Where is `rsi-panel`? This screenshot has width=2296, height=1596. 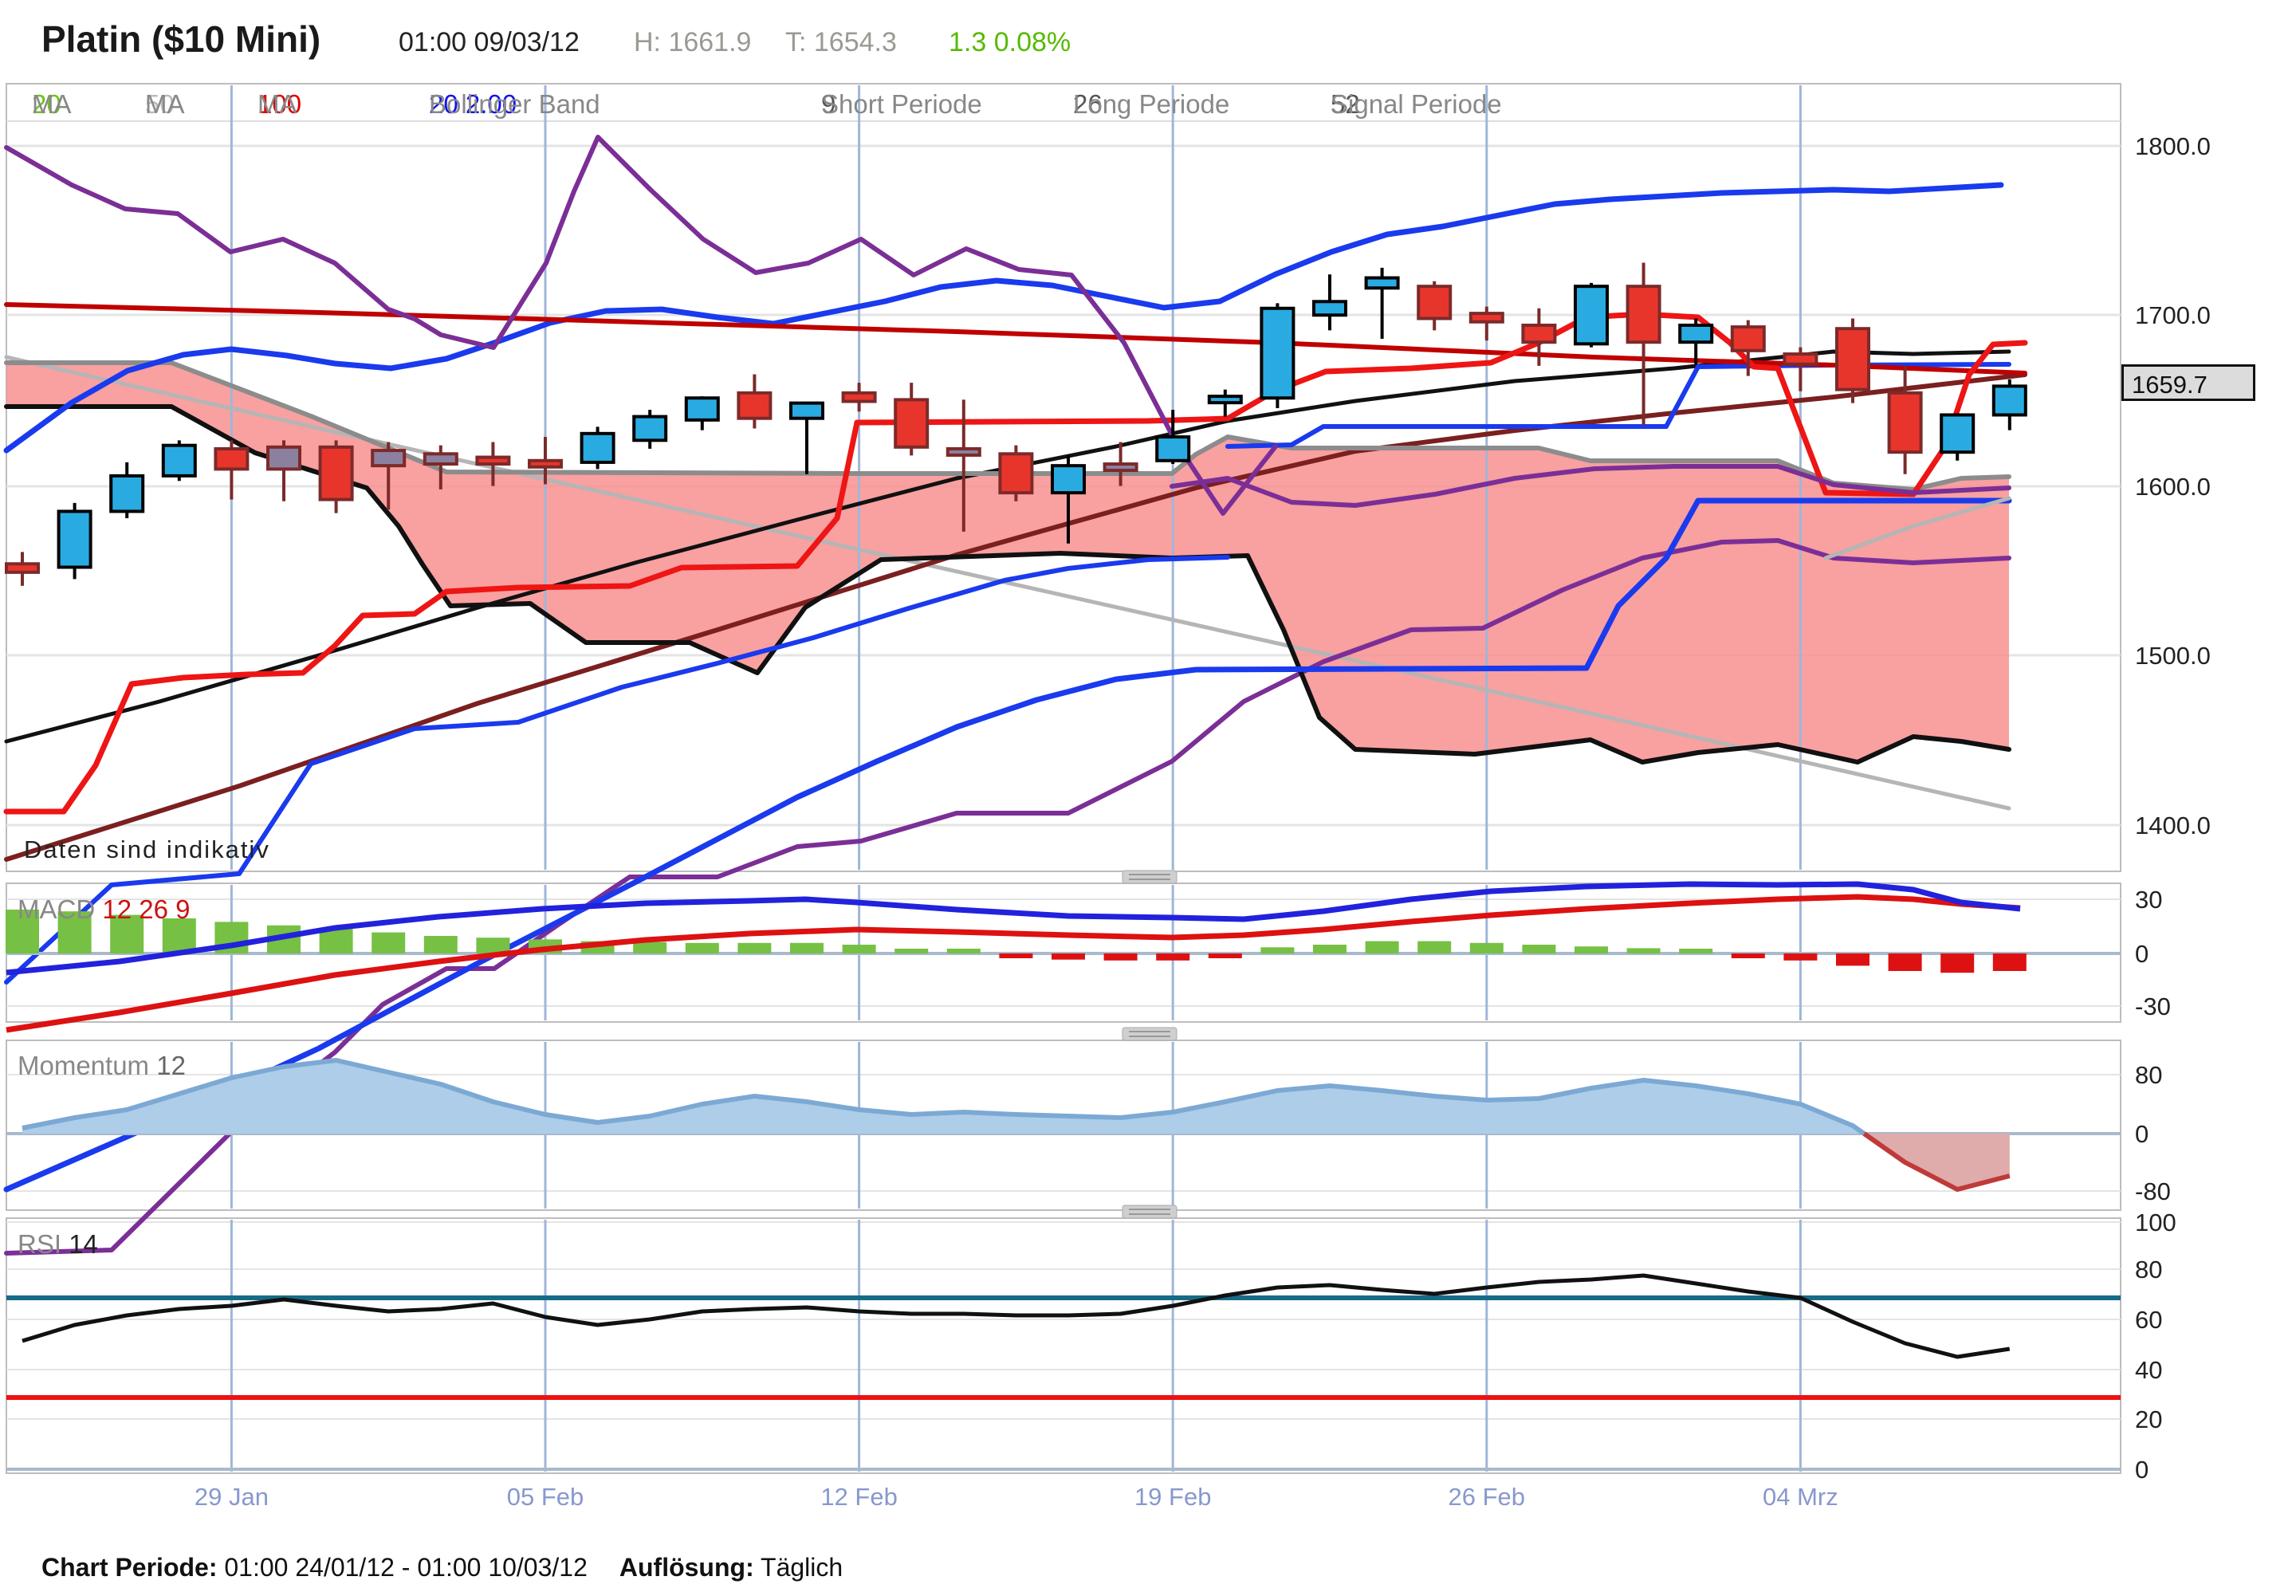 rsi-panel is located at coordinates (1063, 1372).